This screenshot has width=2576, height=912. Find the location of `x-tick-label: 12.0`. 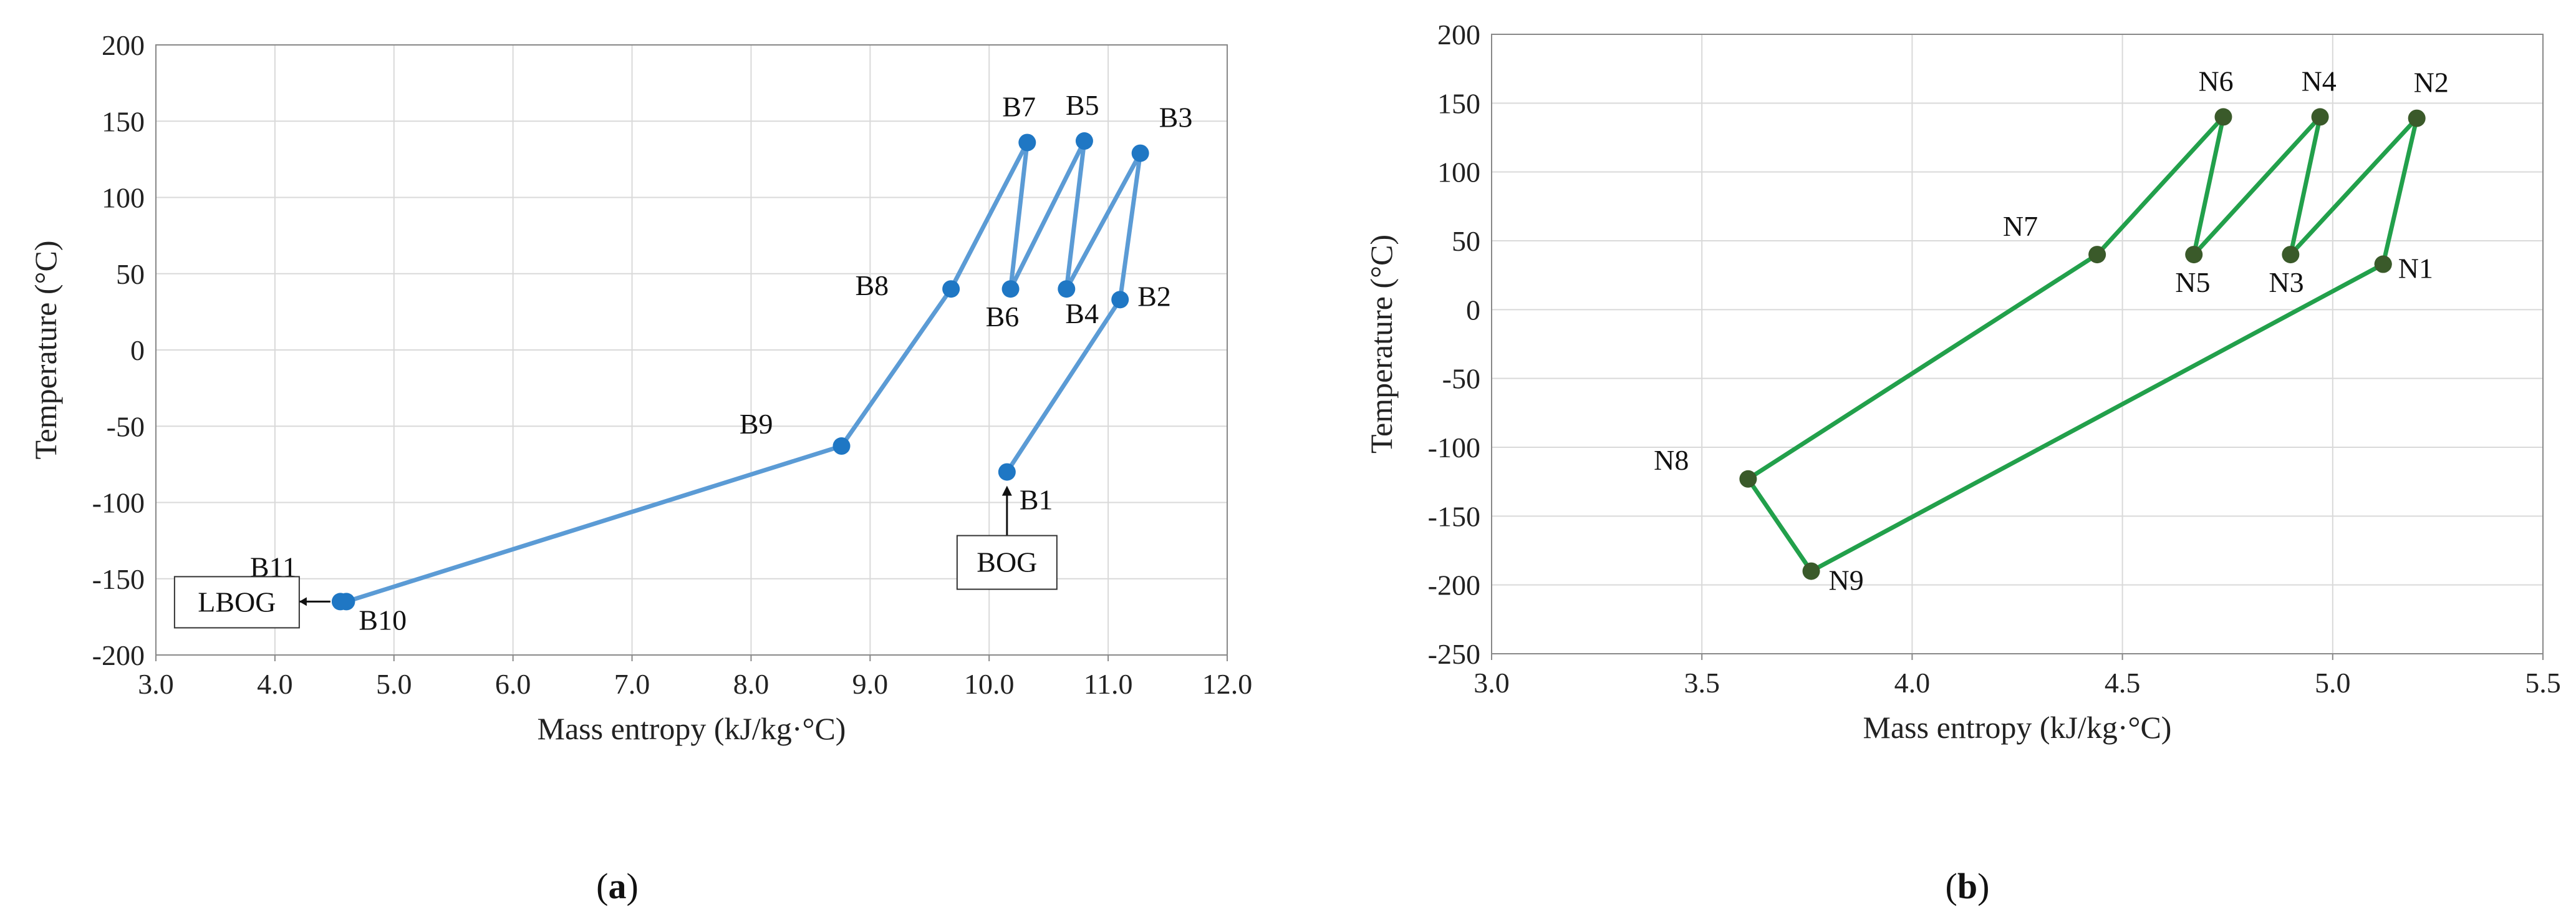

x-tick-label: 12.0 is located at coordinates (1227, 684).